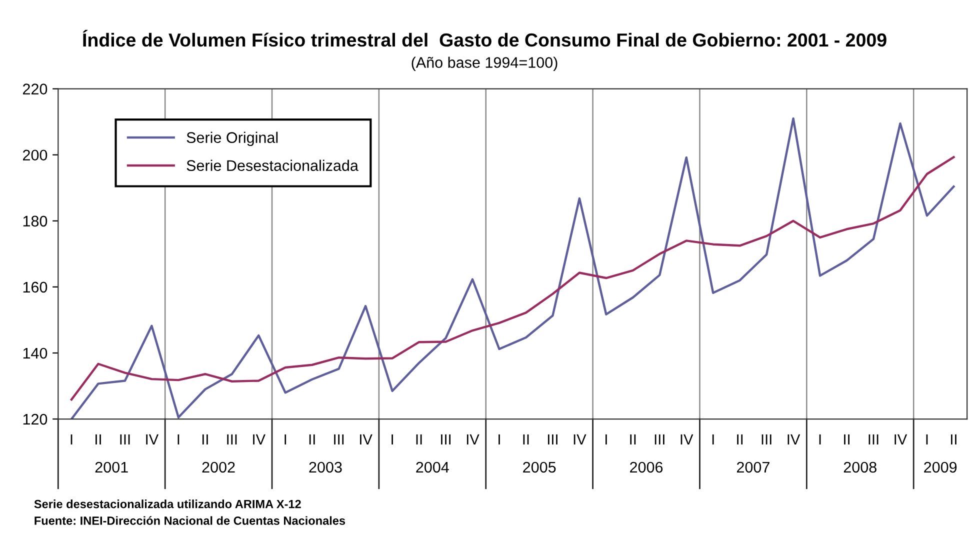  I want to click on chart-title: Índice de Volumen Físico trimestral del Gasto de Consumo Final de Gobierno: 2001 - 2009, so click(484, 38).